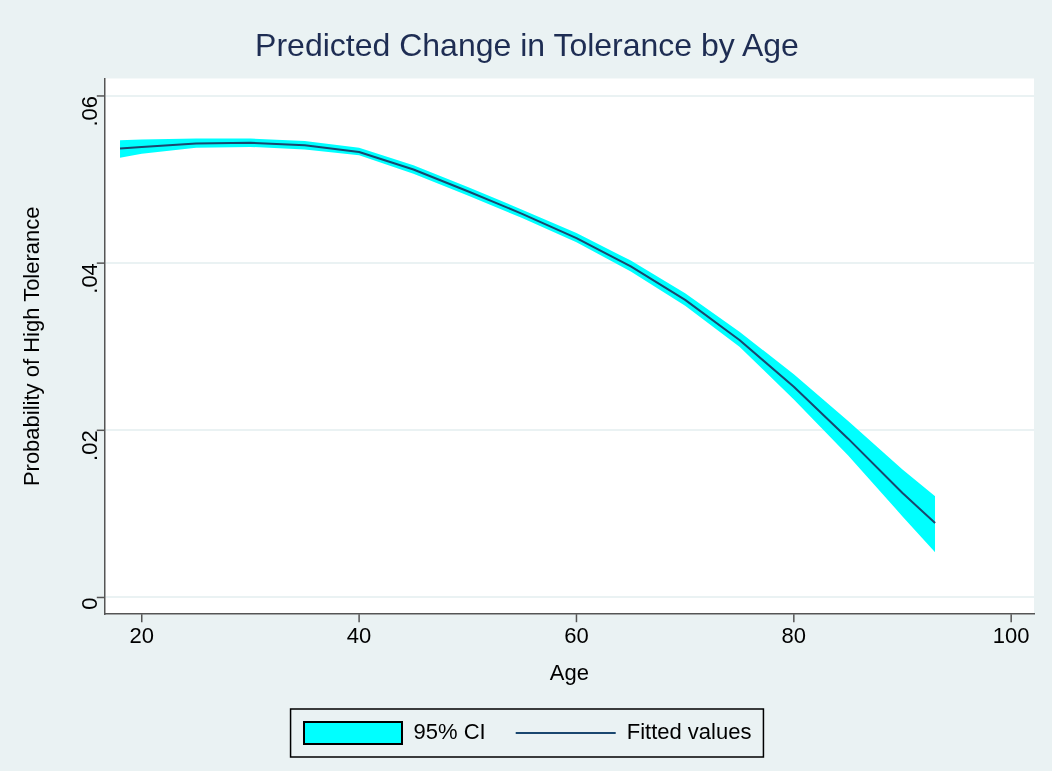 The height and width of the screenshot is (771, 1052). Describe the element at coordinates (449, 732) in the screenshot. I see `text: 95% CI` at that location.